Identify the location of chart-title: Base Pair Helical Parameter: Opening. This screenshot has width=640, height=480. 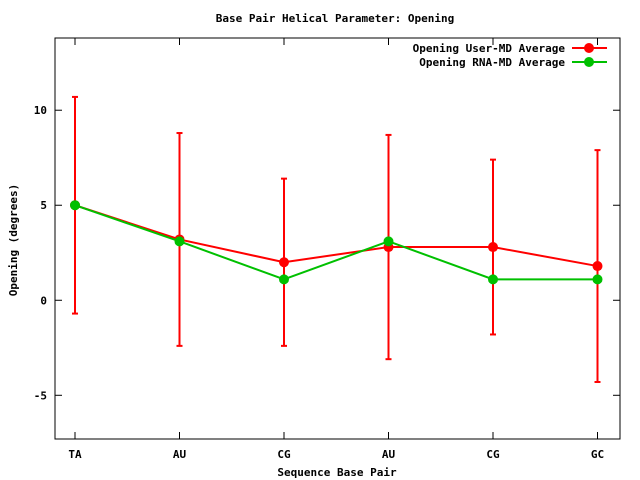
(335, 18).